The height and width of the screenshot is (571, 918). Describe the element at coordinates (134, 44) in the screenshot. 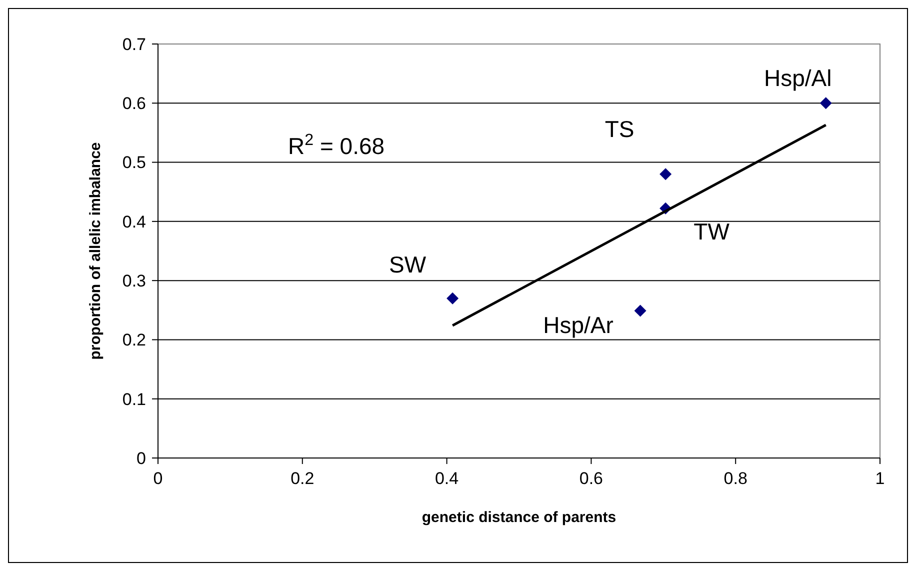

I see `y-tick-label: 0.7` at that location.